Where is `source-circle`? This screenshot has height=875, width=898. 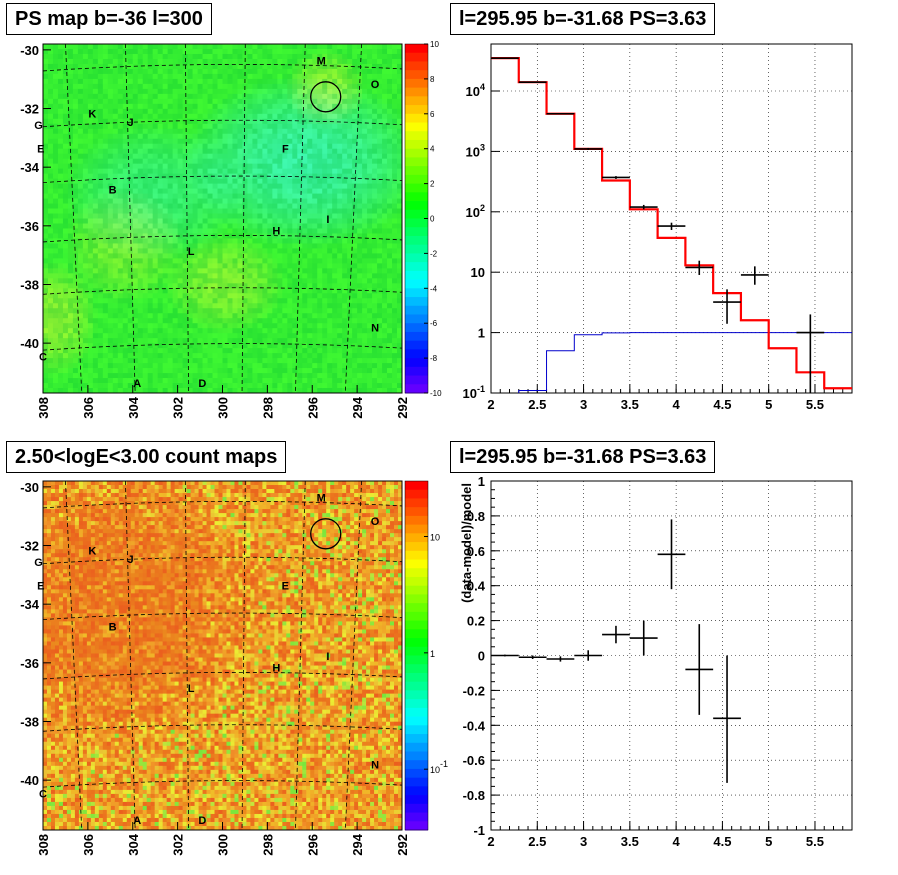 source-circle is located at coordinates (326, 534).